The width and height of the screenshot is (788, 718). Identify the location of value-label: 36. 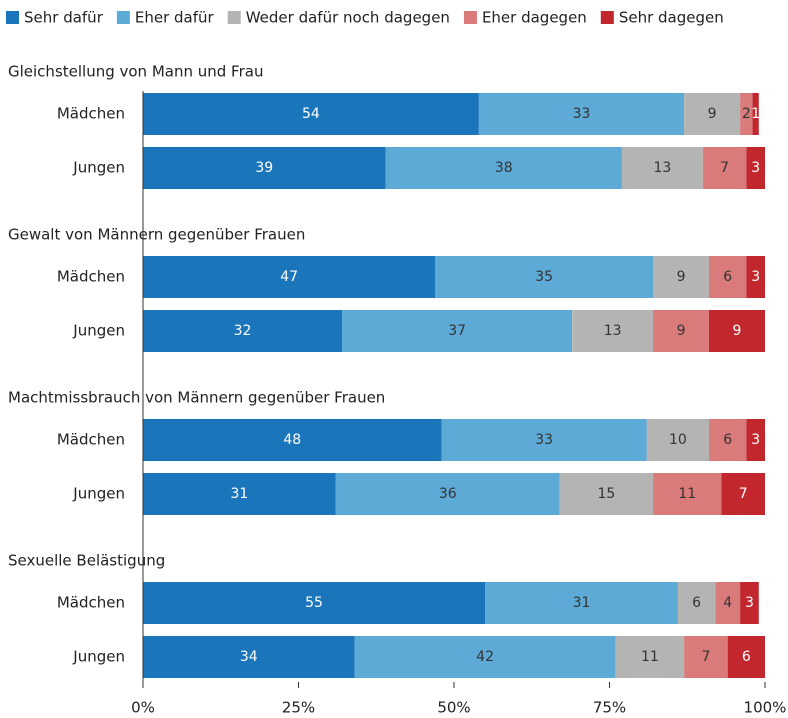
(448, 494).